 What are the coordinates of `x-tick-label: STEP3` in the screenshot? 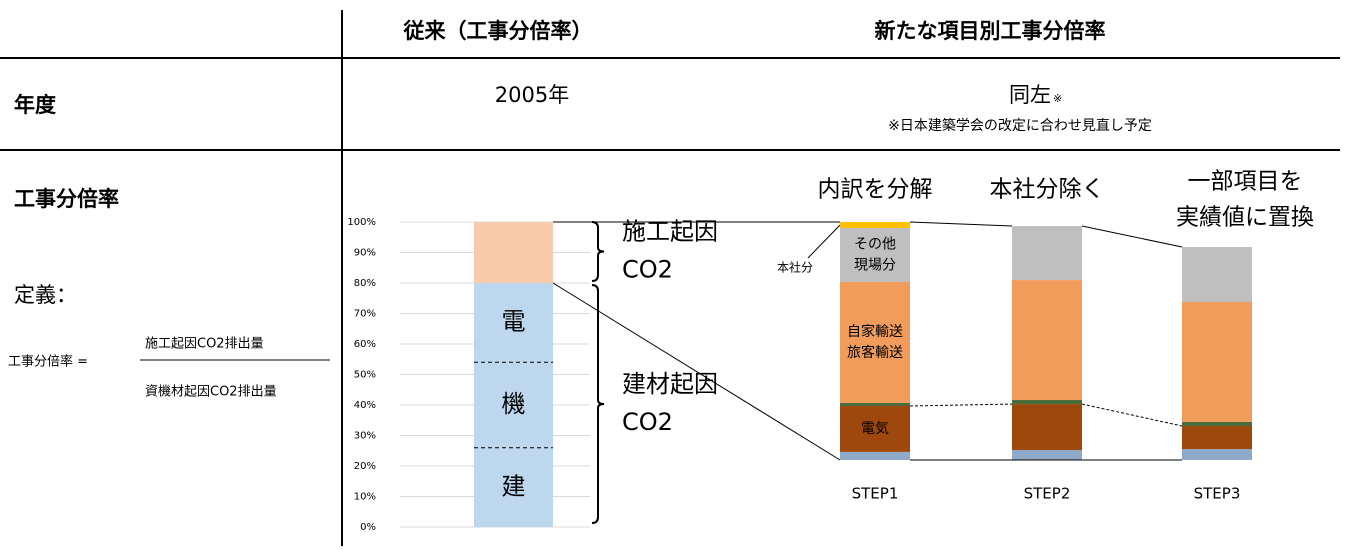 It's located at (1217, 494).